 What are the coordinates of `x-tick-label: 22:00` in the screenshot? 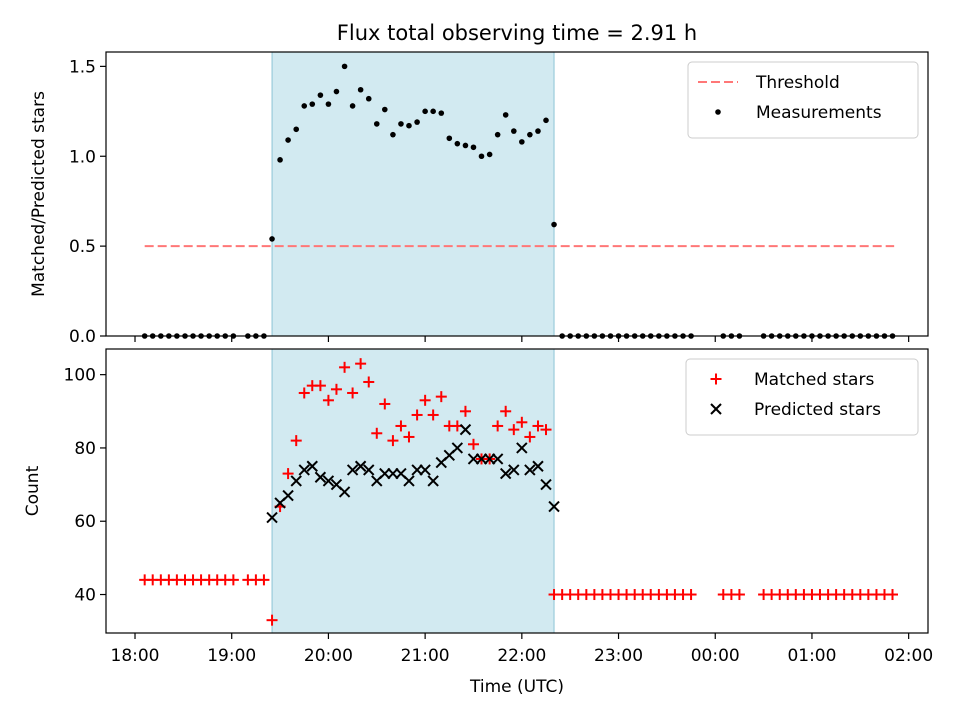 It's located at (521, 656).